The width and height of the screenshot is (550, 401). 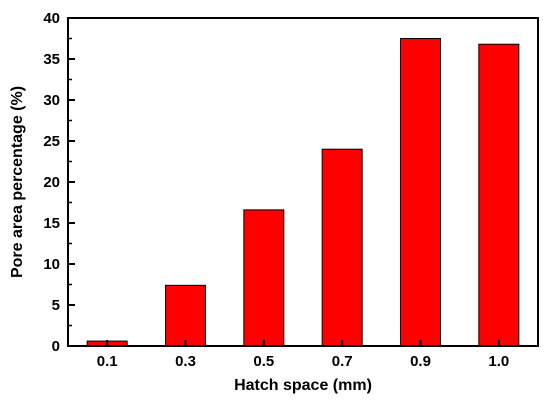 What do you see at coordinates (498, 361) in the screenshot?
I see `x-tick-label: 1.0` at bounding box center [498, 361].